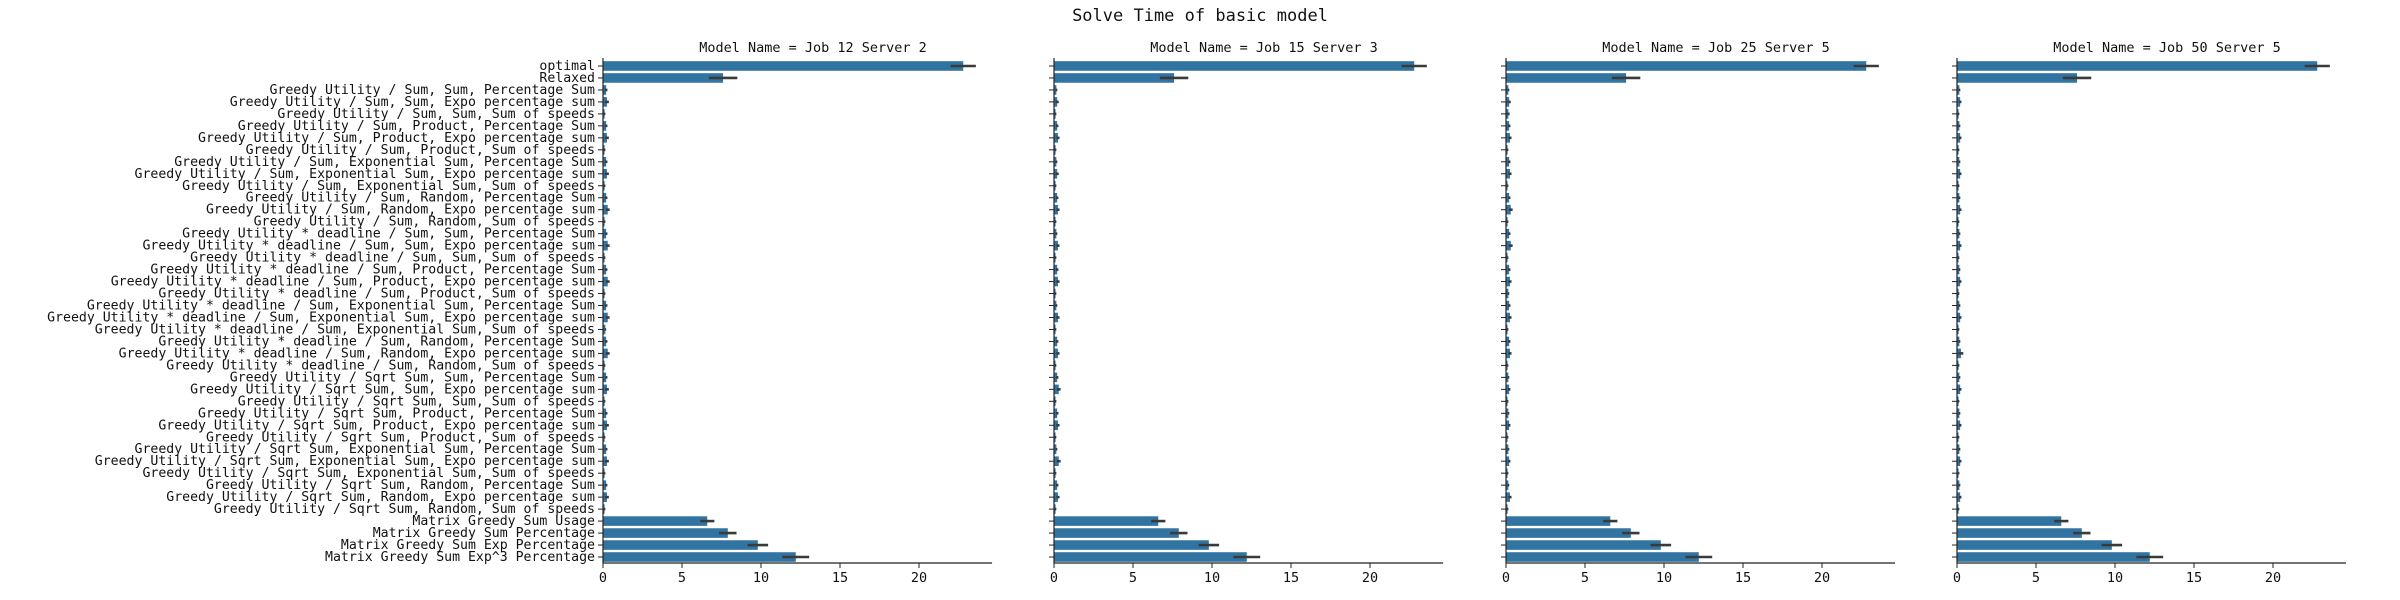 This screenshot has width=2400, height=600. I want to click on panel-title: Model Name = Job 50 Server 5, so click(2167, 48).